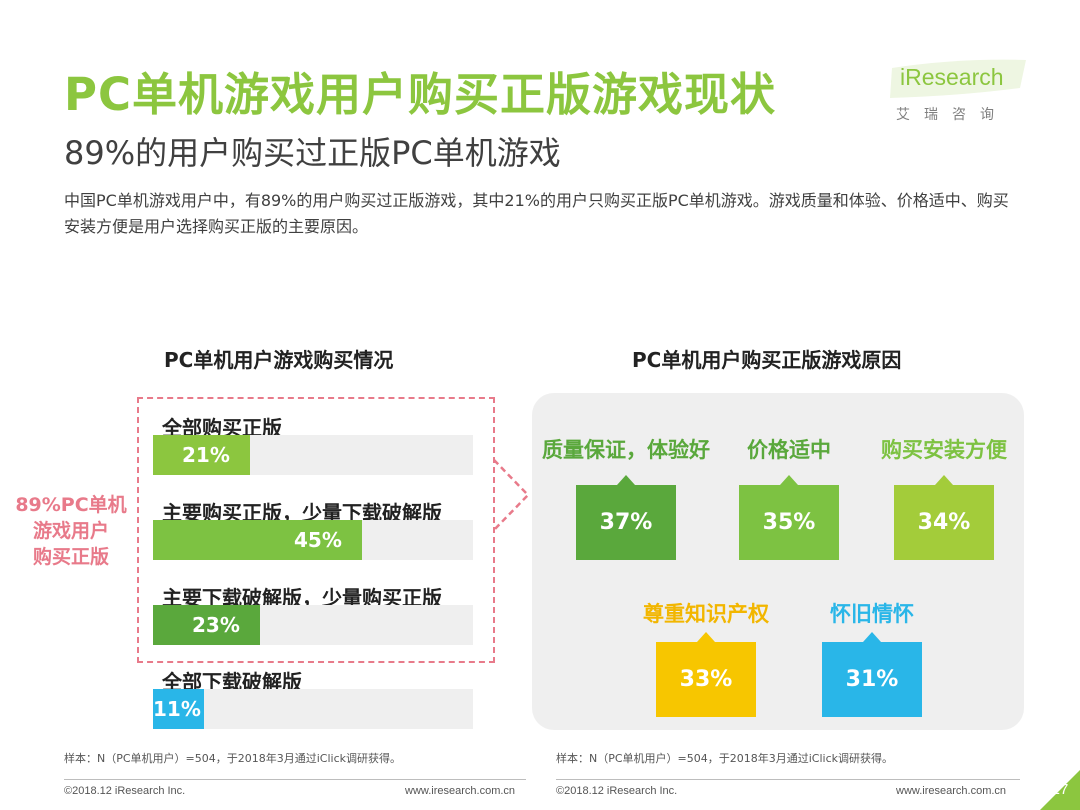 Image resolution: width=1080 pixels, height=810 pixels. Describe the element at coordinates (216, 625) in the screenshot. I see `bar-value-label: 23%` at that location.